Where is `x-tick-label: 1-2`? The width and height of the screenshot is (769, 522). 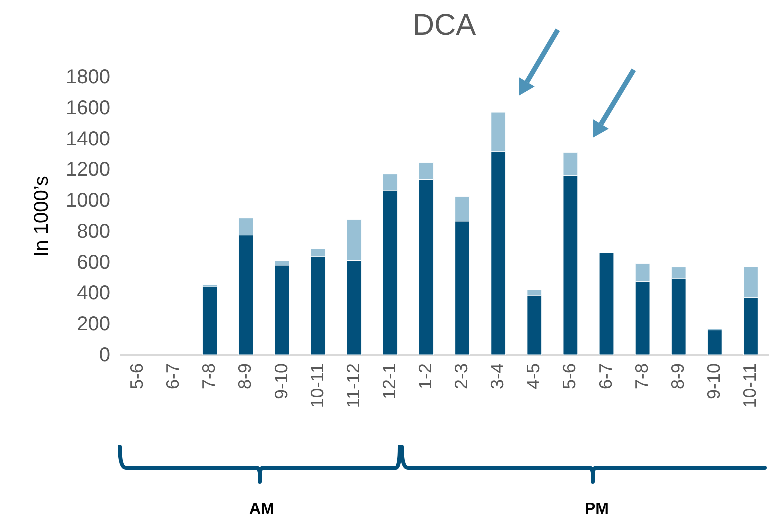 x-tick-label: 1-2 is located at coordinates (425, 377).